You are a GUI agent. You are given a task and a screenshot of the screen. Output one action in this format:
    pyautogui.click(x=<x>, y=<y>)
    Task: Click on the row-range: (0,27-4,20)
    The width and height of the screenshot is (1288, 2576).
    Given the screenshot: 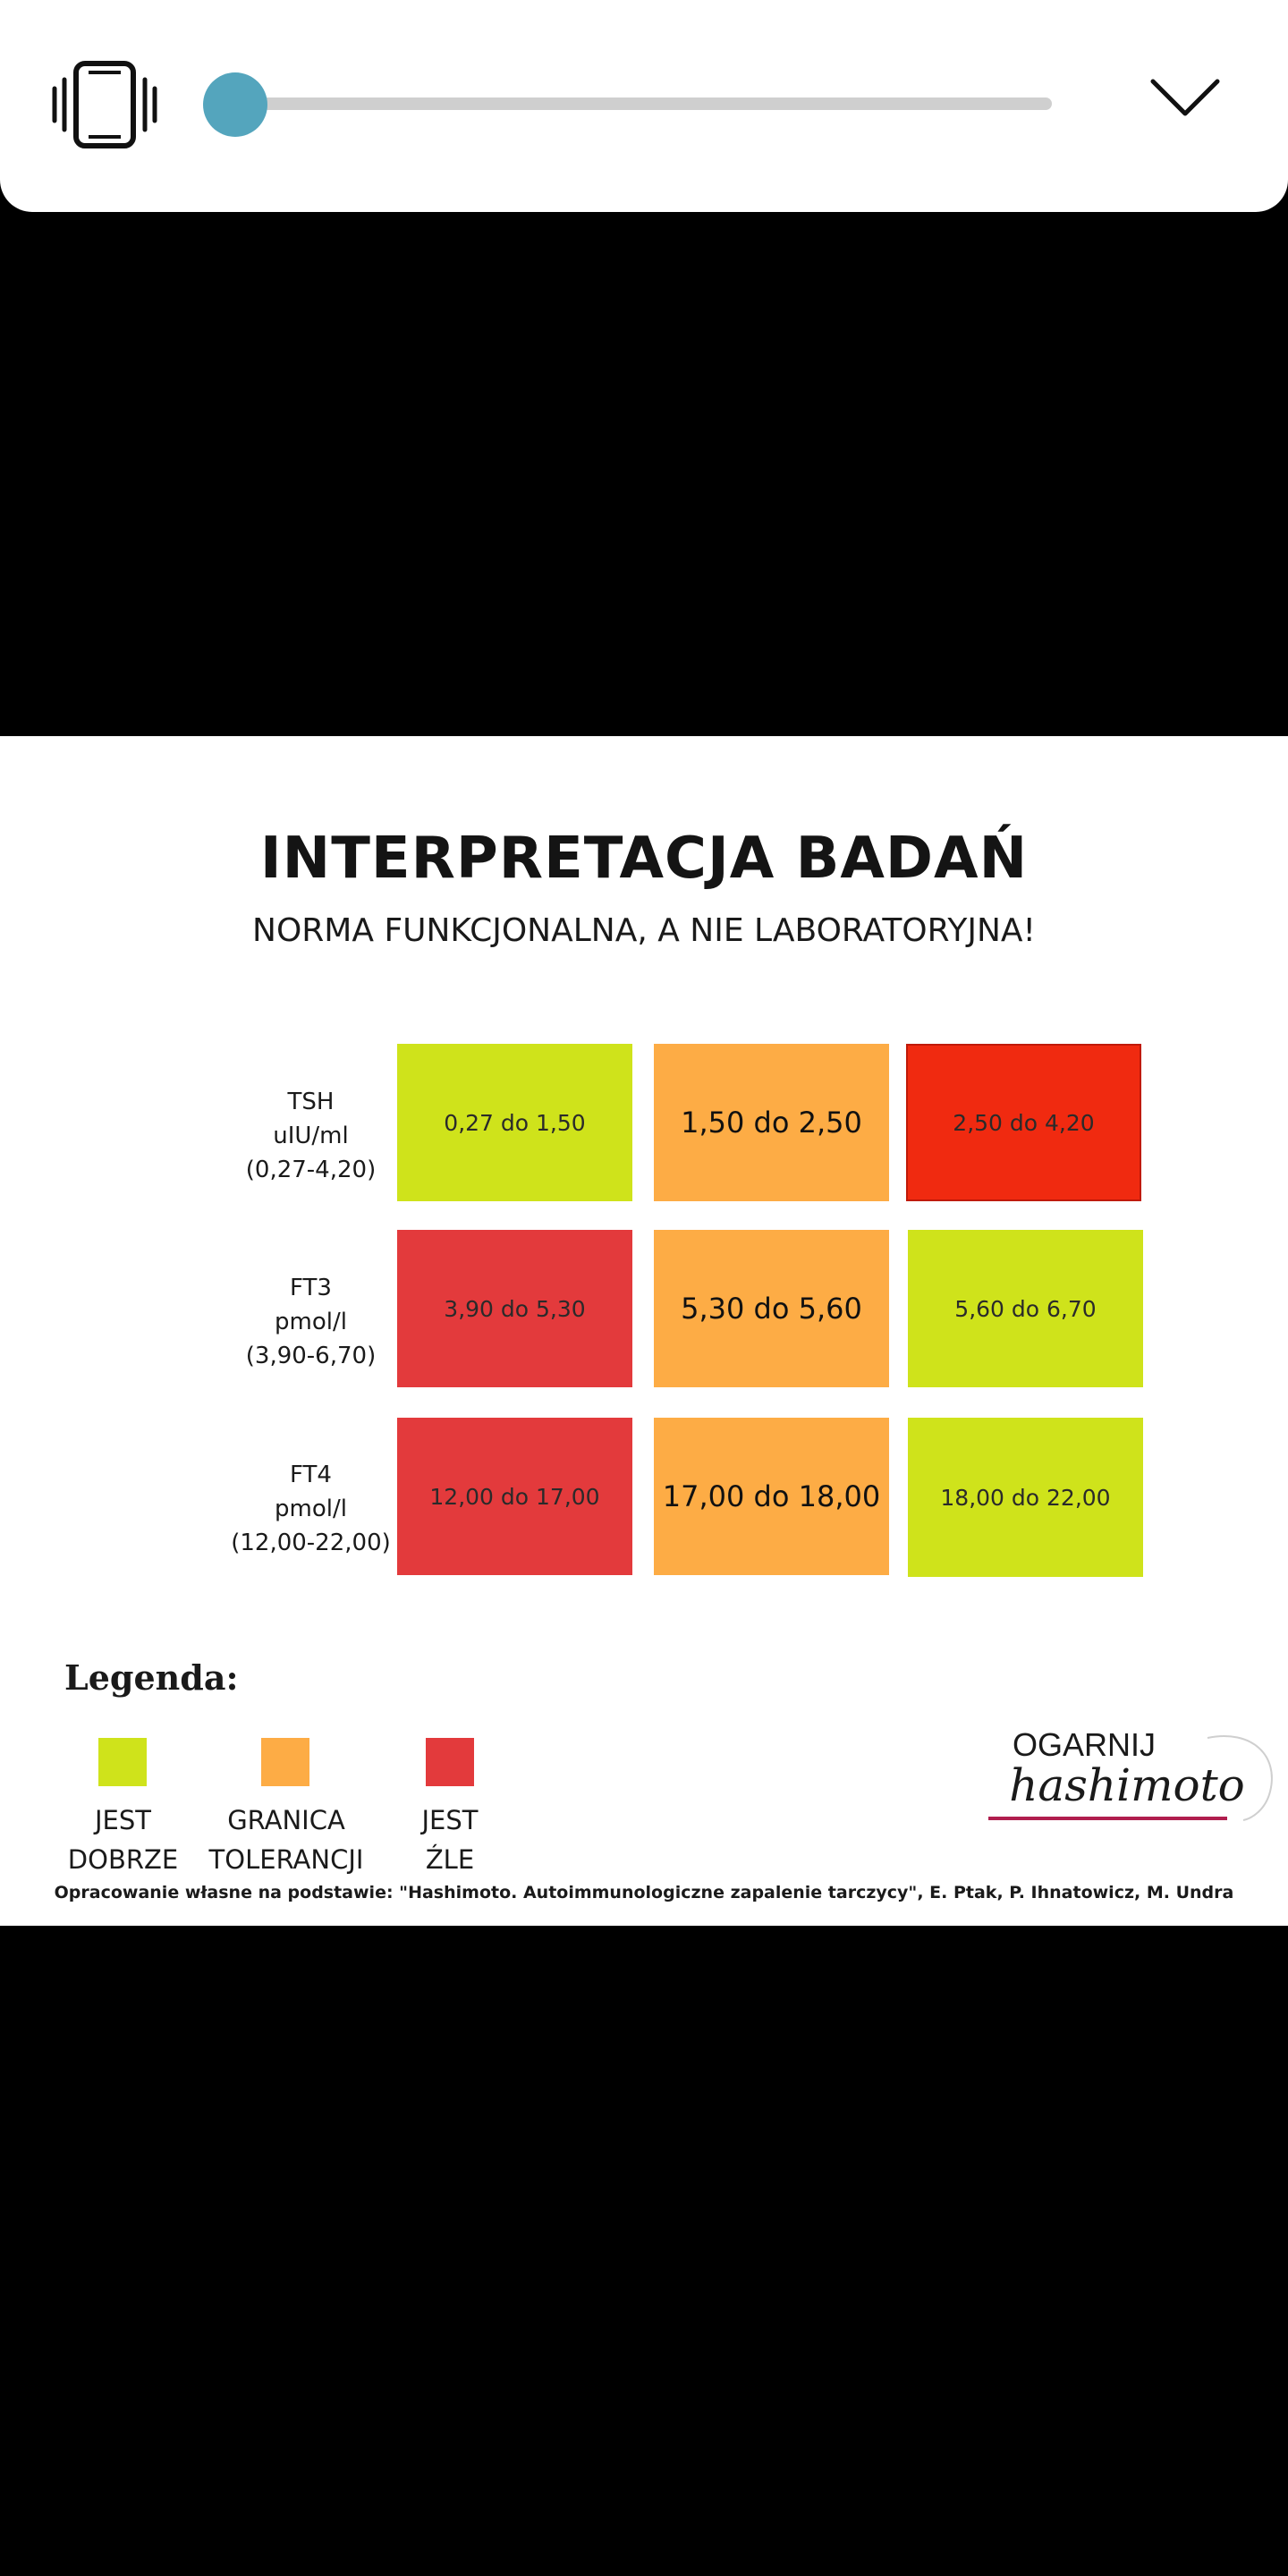 What is the action you would take?
    pyautogui.click(x=311, y=1170)
    